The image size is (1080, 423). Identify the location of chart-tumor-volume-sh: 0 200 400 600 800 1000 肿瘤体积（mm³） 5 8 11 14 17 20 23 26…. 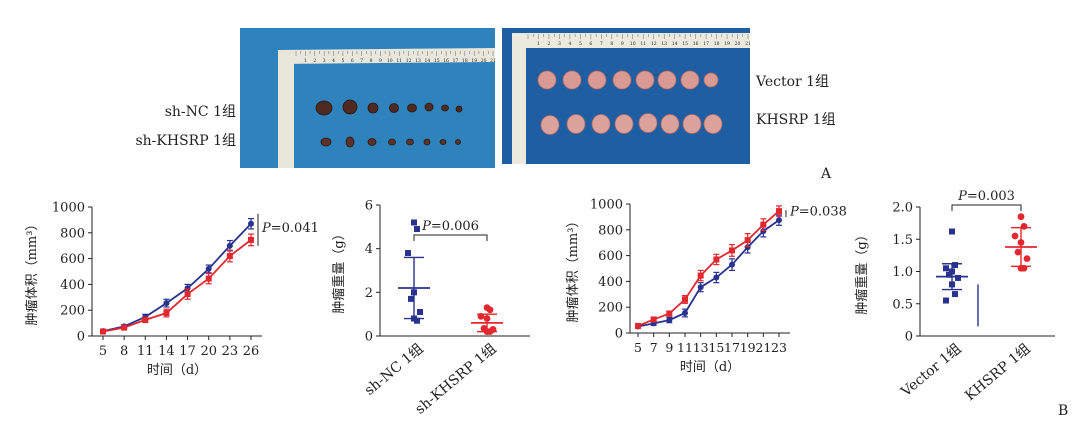
(171, 290).